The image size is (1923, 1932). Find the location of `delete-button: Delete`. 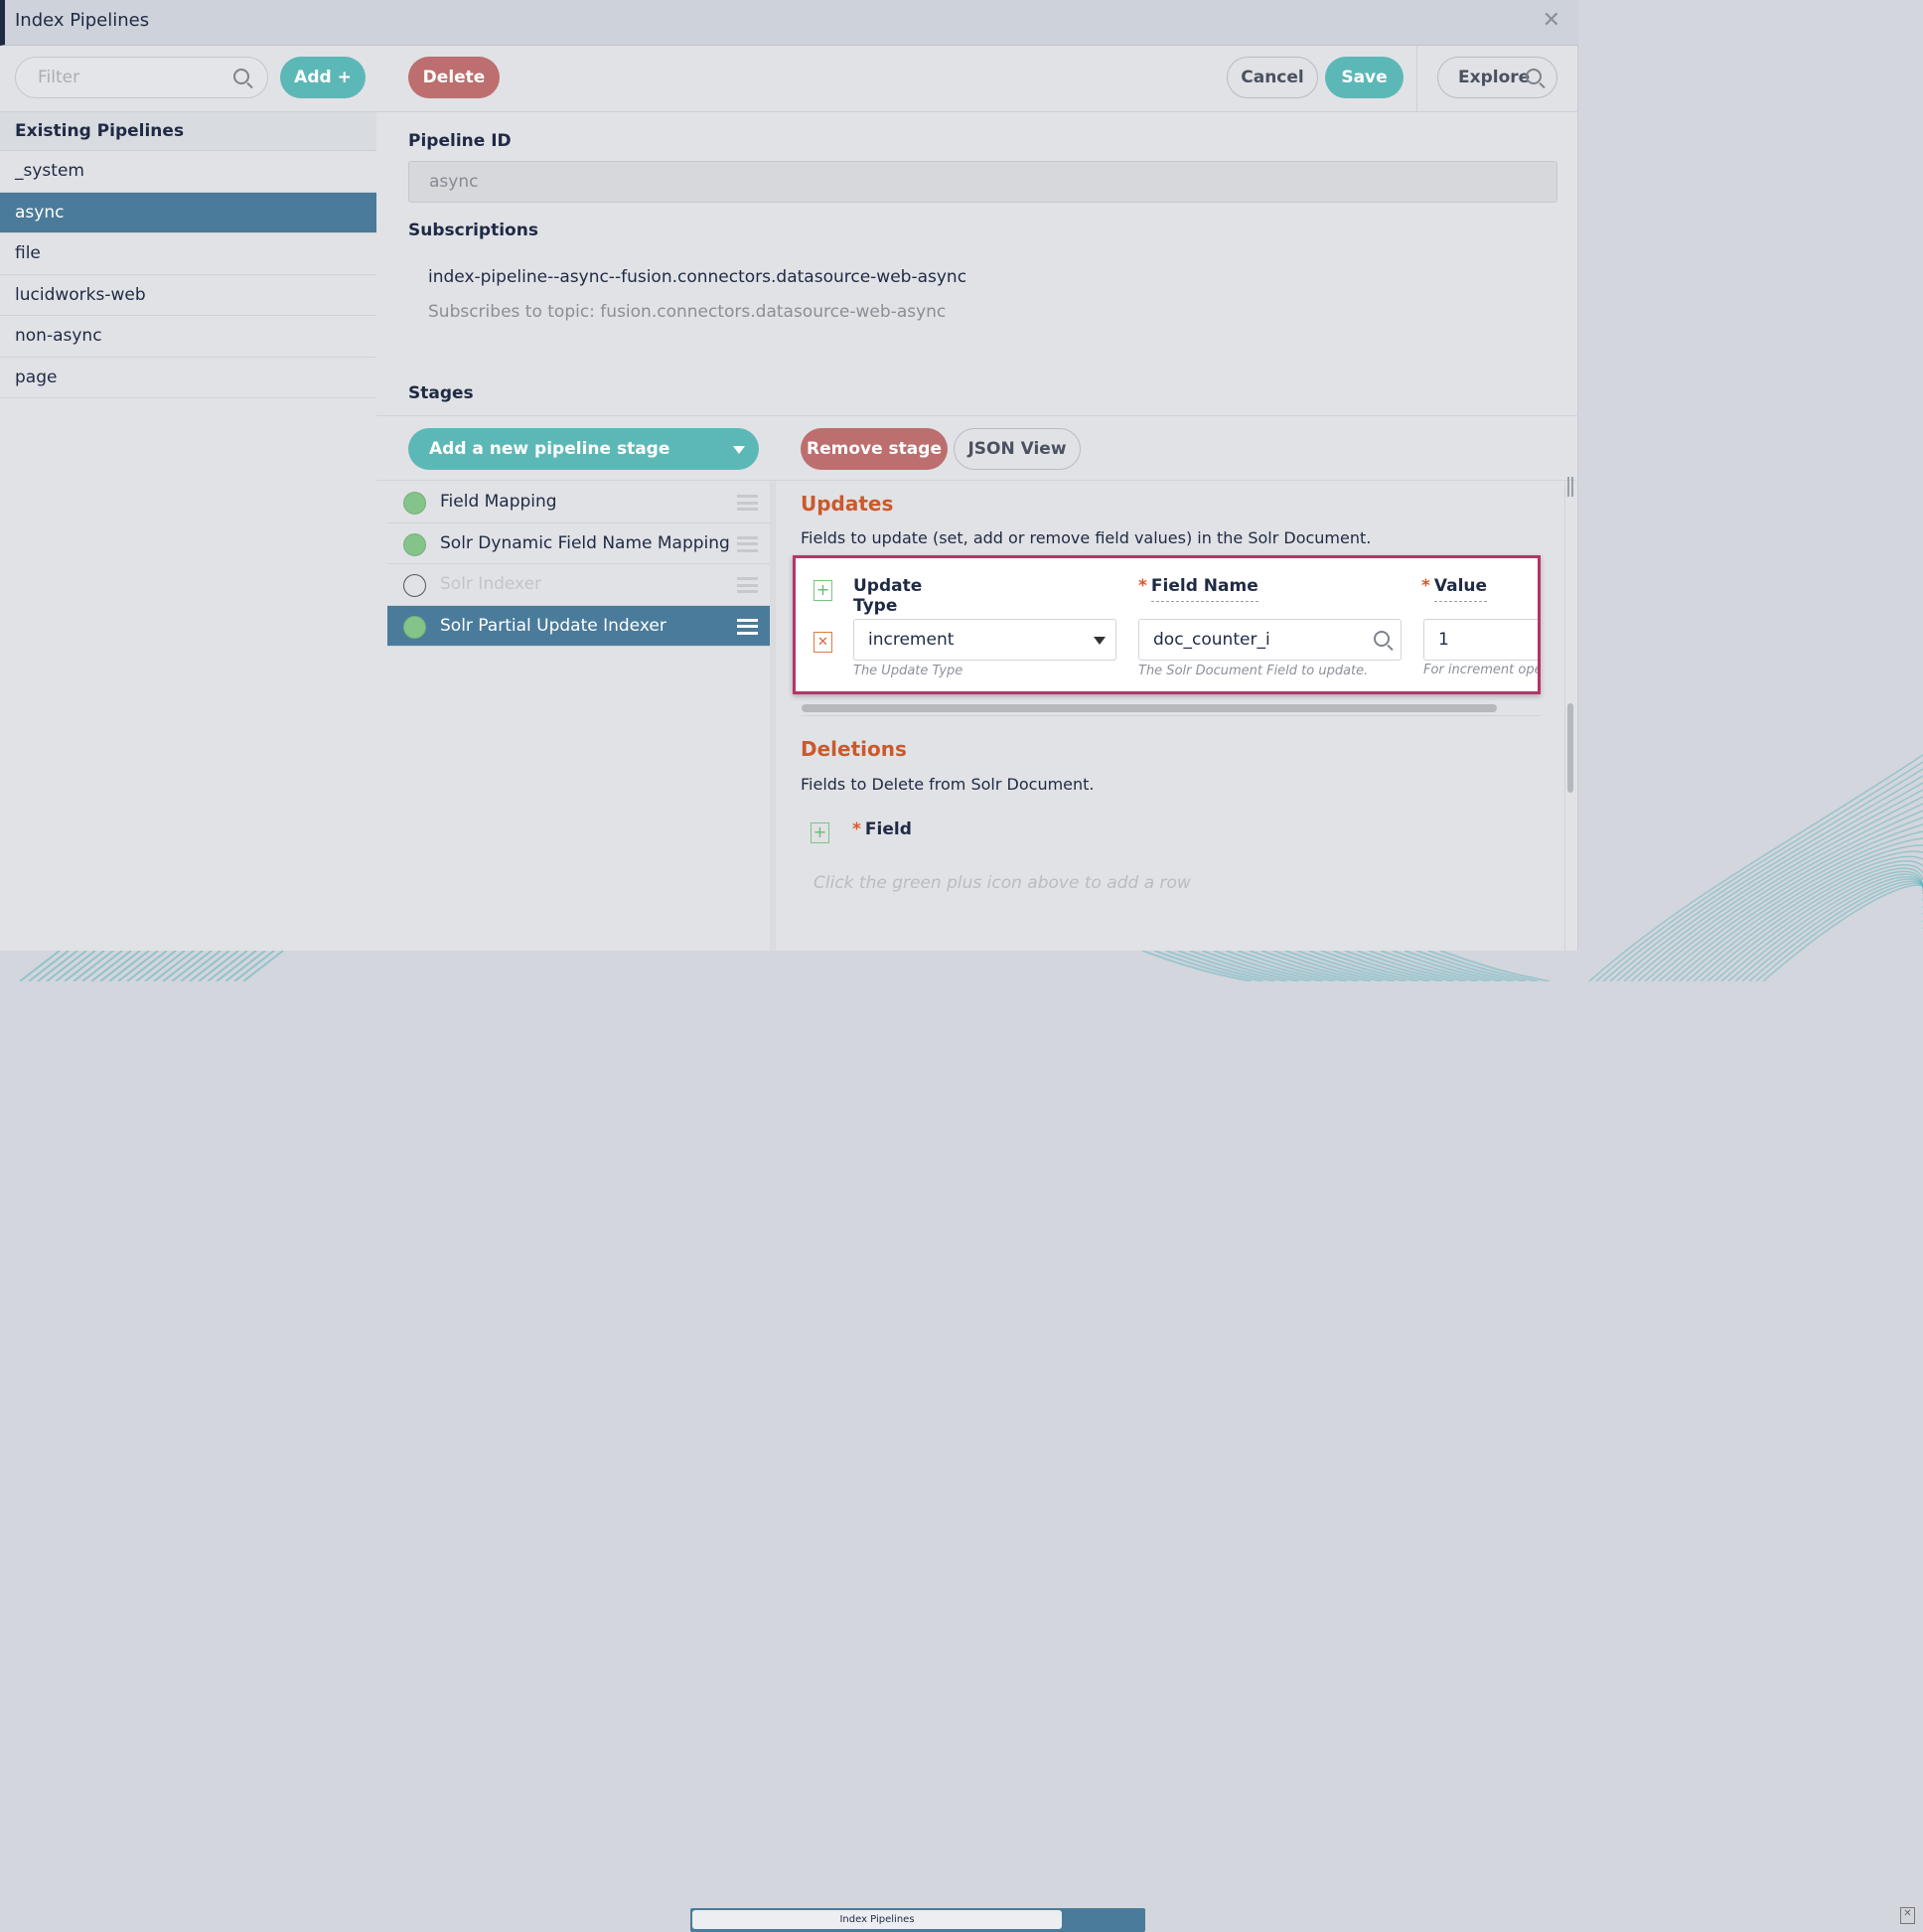

delete-button: Delete is located at coordinates (454, 77).